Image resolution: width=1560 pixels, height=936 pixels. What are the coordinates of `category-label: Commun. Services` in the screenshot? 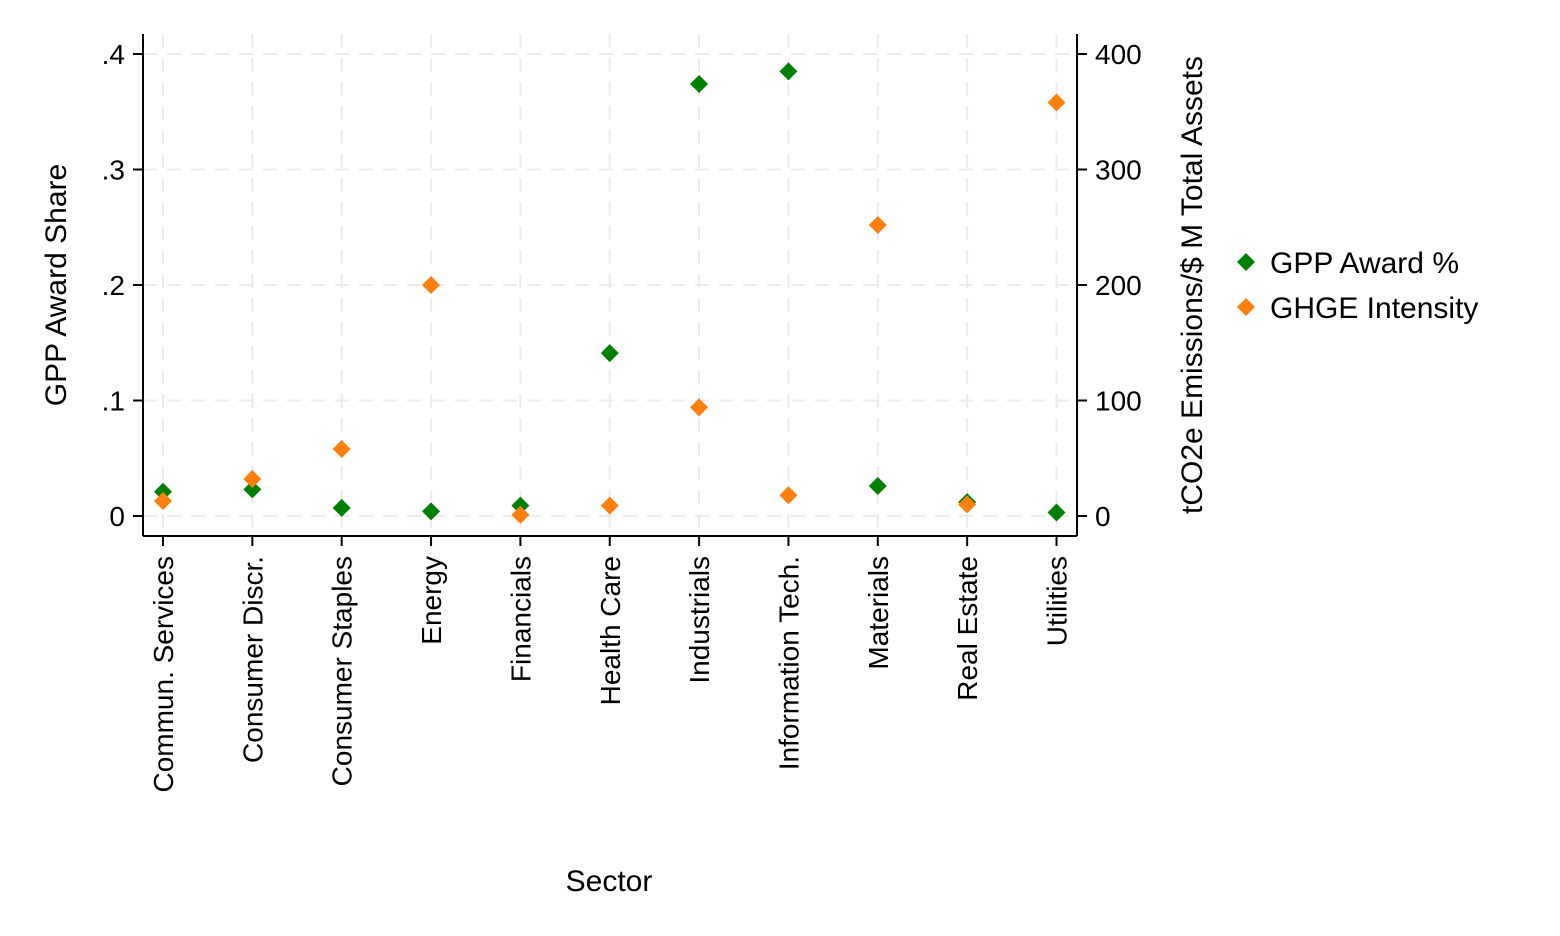 It's located at (163, 674).